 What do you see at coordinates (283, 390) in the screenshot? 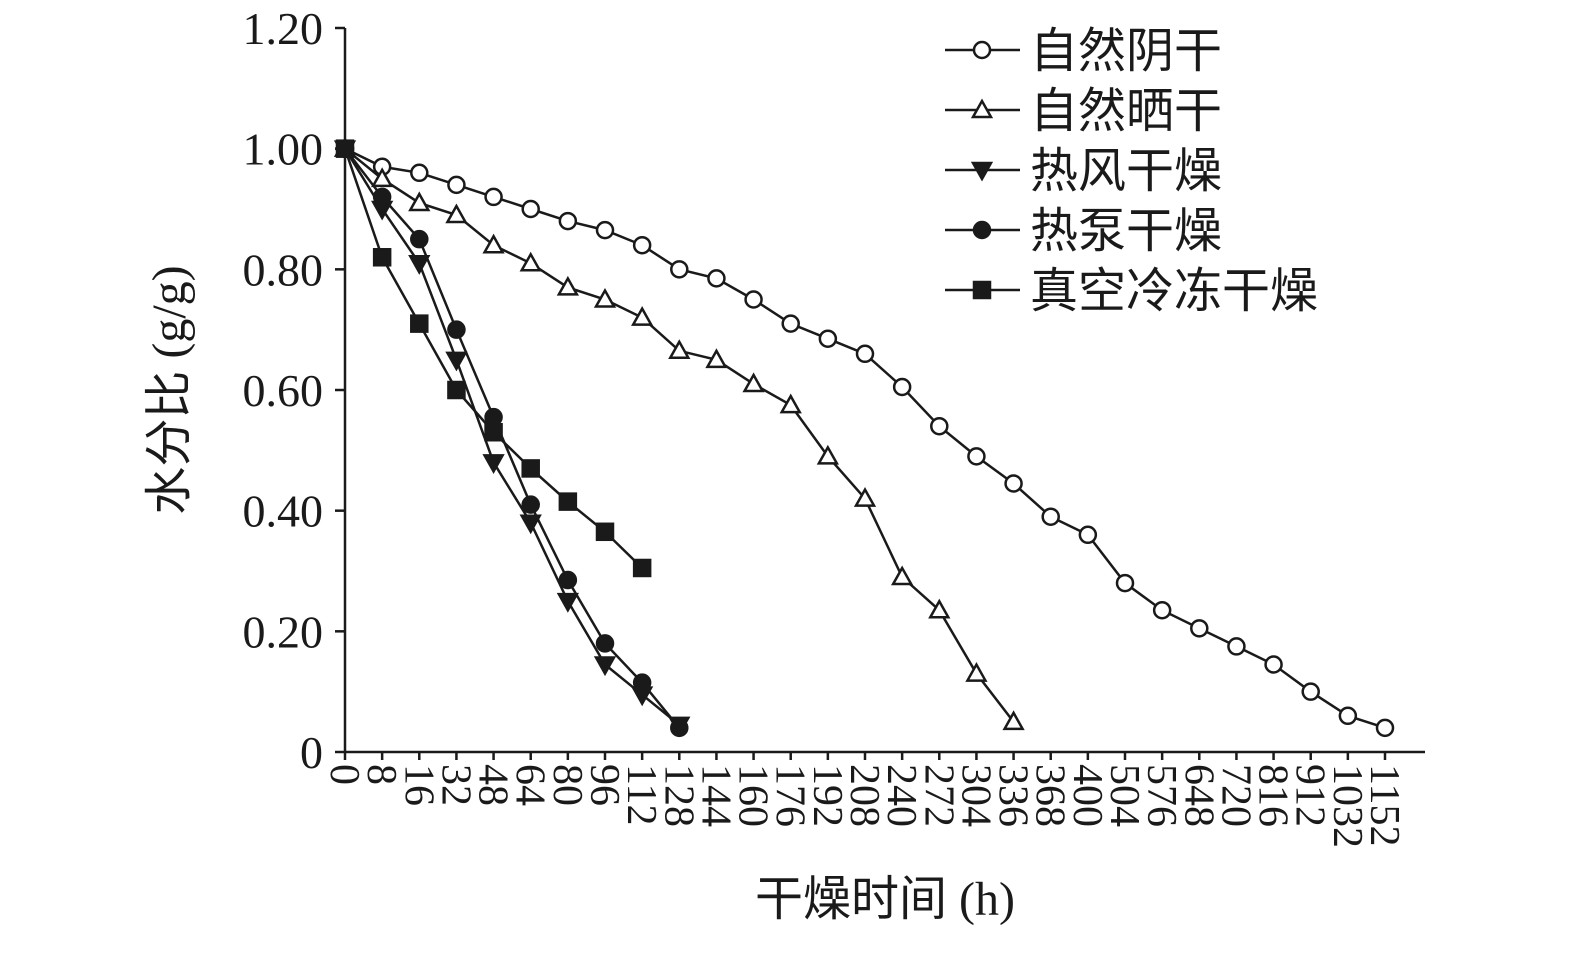
I see `y-tick-label: 0.60` at bounding box center [283, 390].